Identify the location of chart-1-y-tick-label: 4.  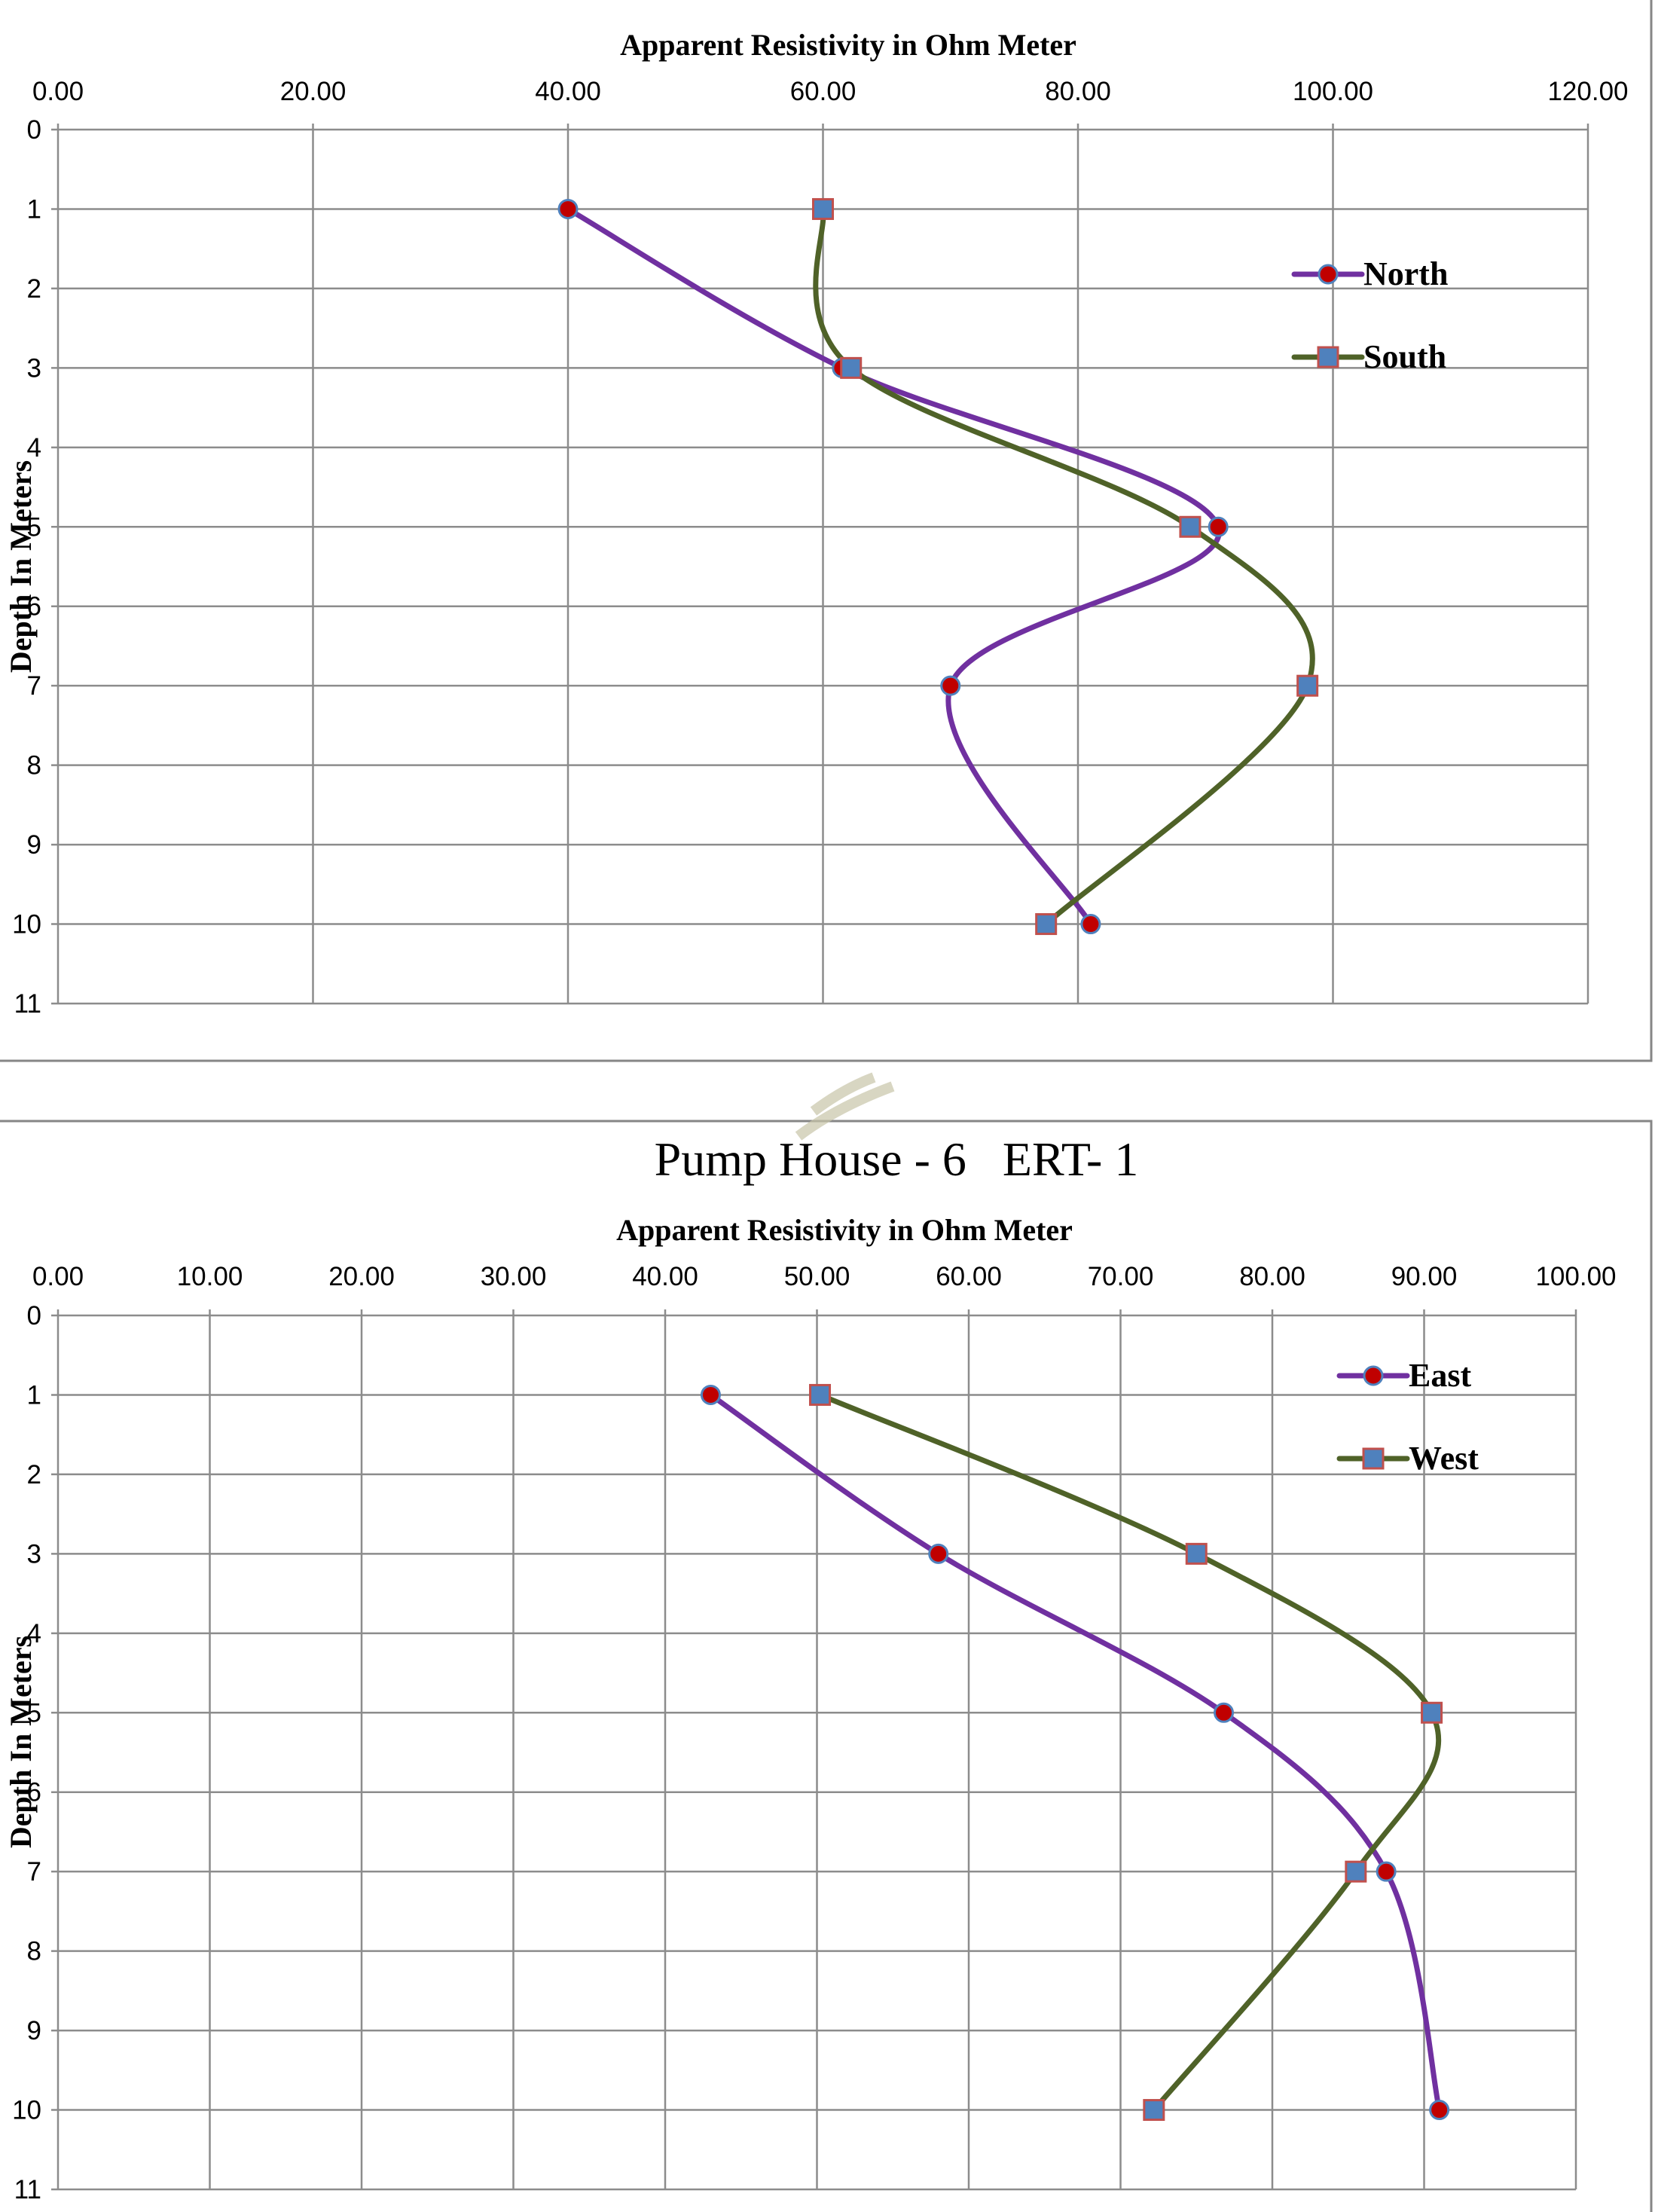
(34, 448).